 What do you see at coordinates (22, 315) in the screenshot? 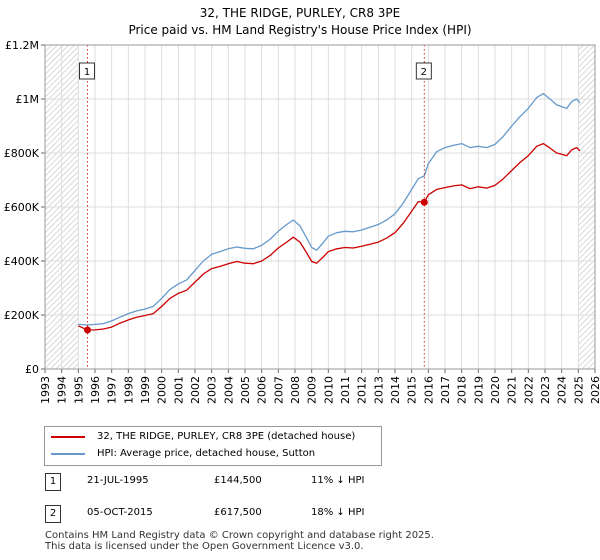
I see `y-tick-label: £200K` at bounding box center [22, 315].